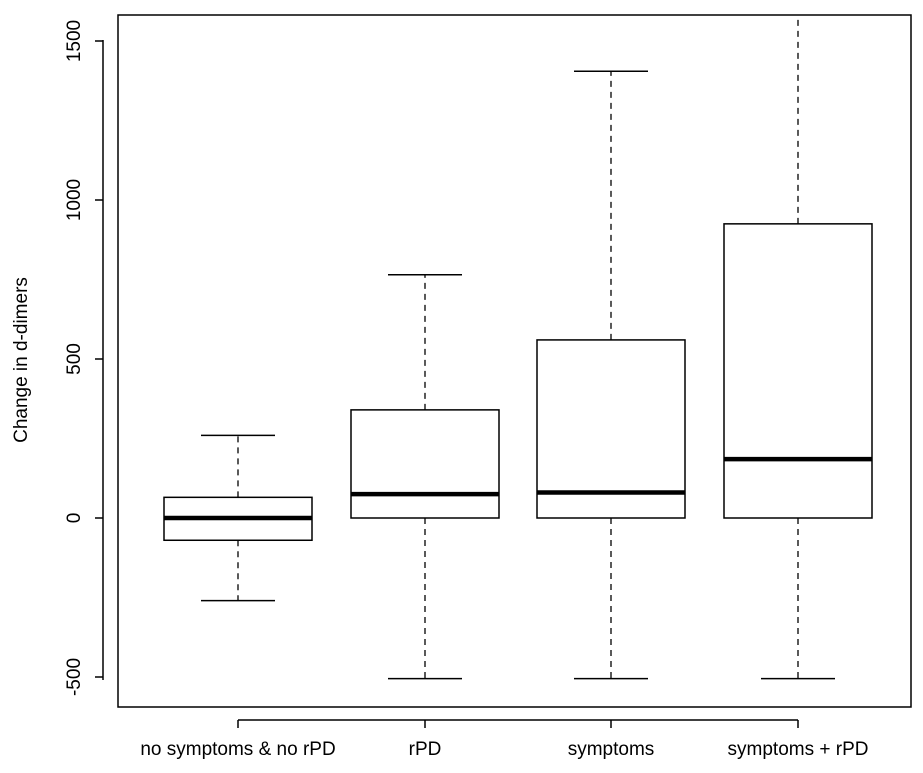 The height and width of the screenshot is (773, 923). I want to click on x-tick-label: rPD, so click(425, 749).